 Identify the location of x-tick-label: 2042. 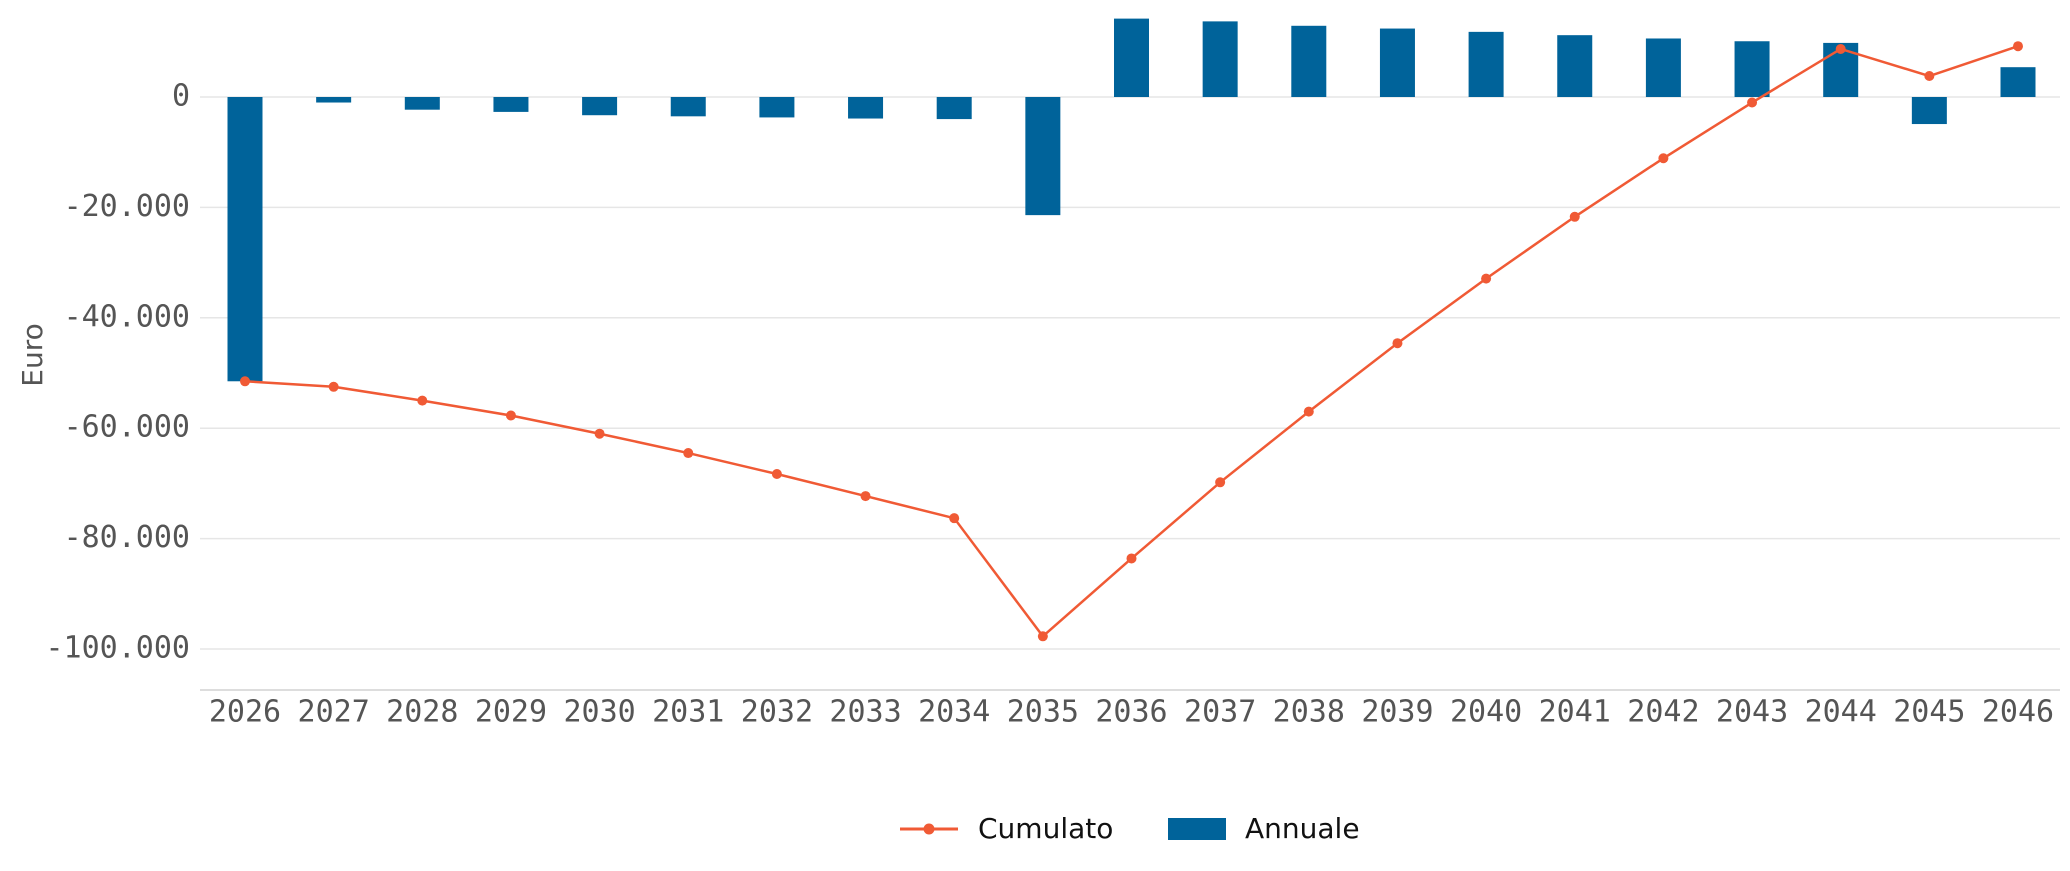
(1663, 712).